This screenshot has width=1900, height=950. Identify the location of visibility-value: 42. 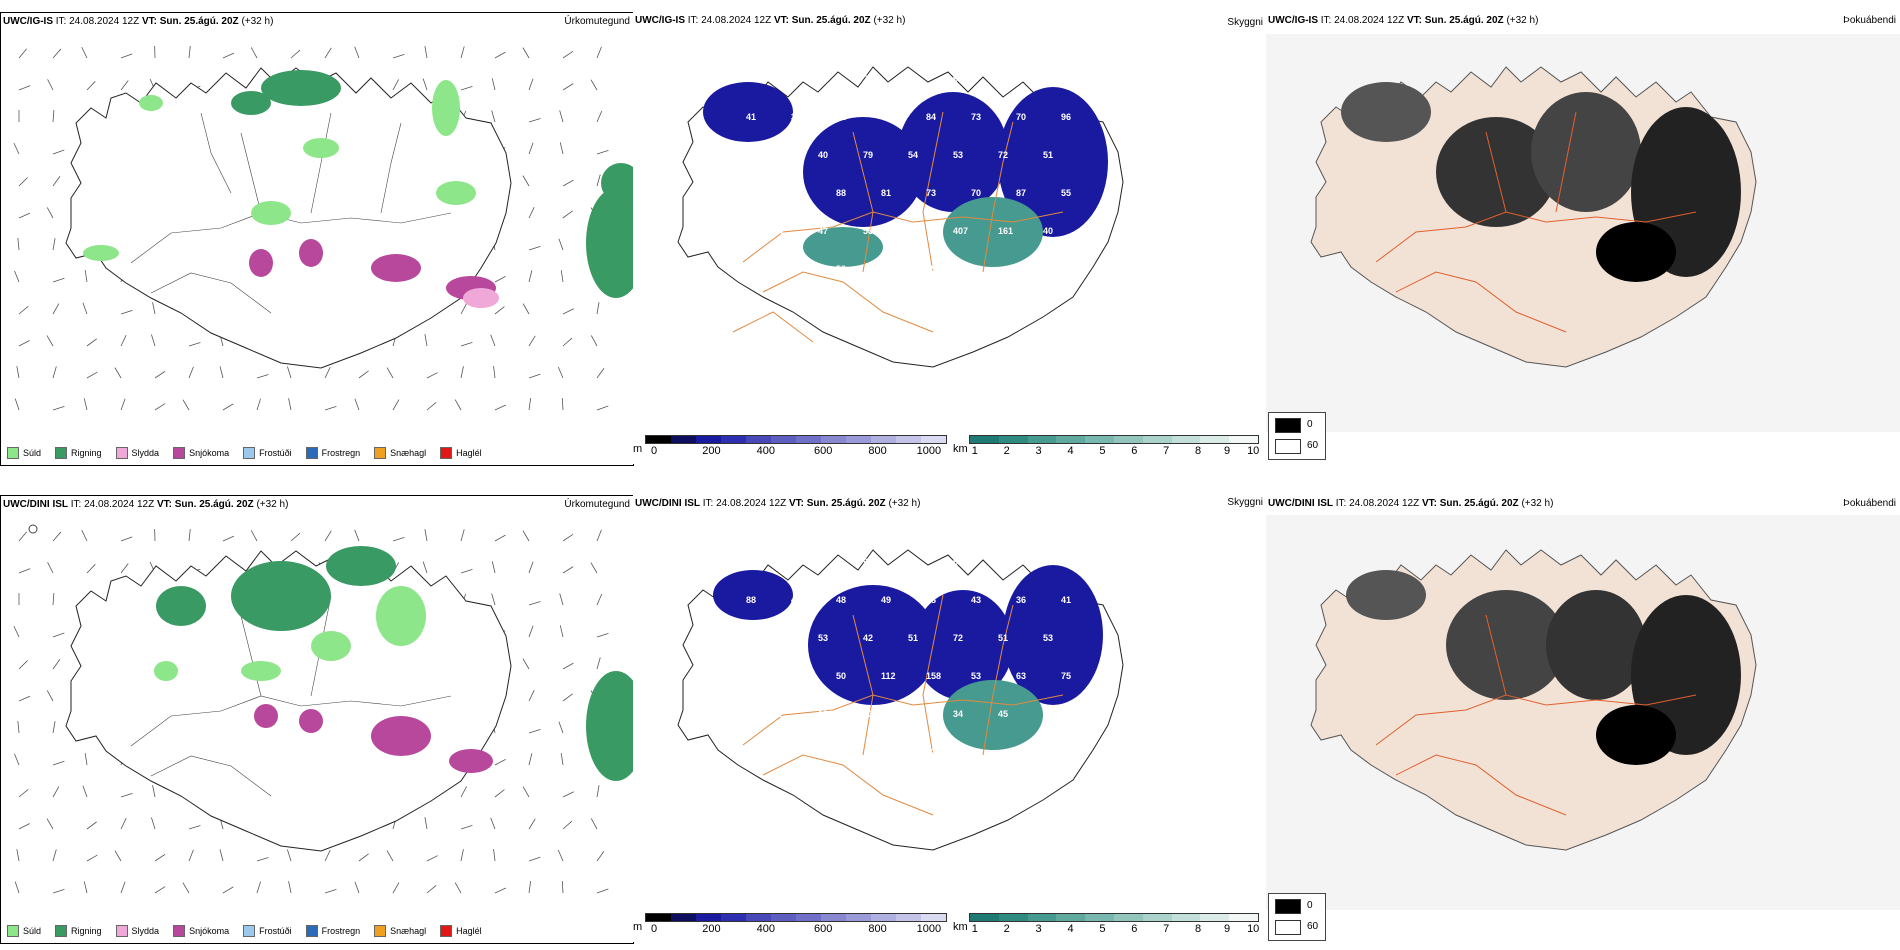
(931, 752).